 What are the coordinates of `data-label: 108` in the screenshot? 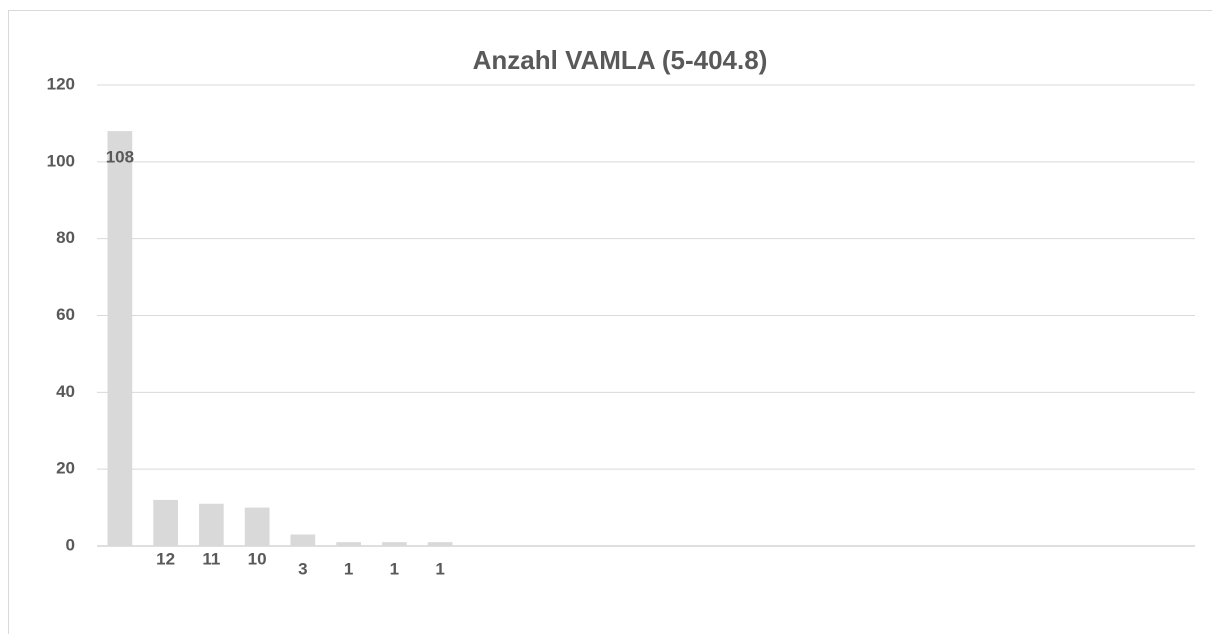 It's located at (120, 157).